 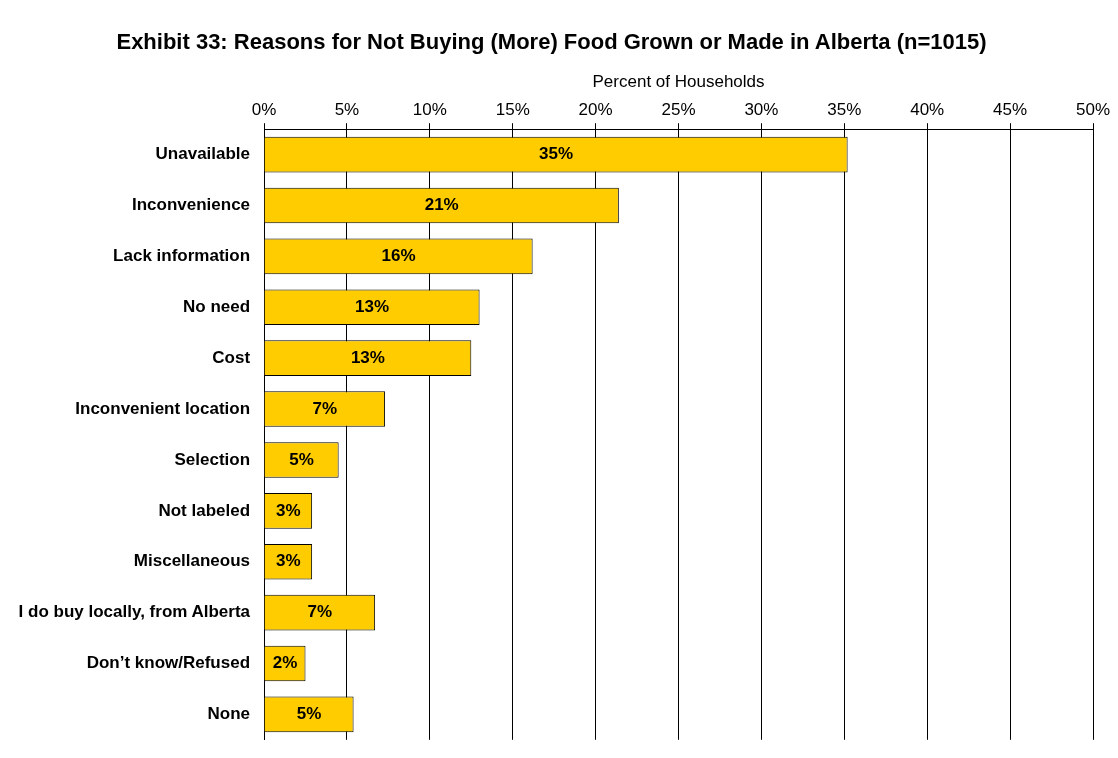 What do you see at coordinates (231, 357) in the screenshot?
I see `y-tick-label: Cost` at bounding box center [231, 357].